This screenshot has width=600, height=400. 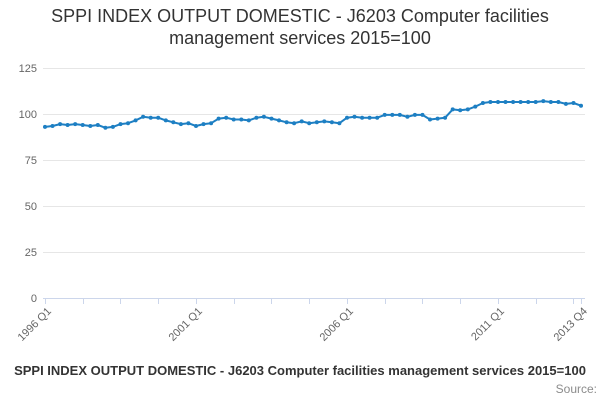 What do you see at coordinates (28, 115) in the screenshot?
I see `y-axis-label: 100` at bounding box center [28, 115].